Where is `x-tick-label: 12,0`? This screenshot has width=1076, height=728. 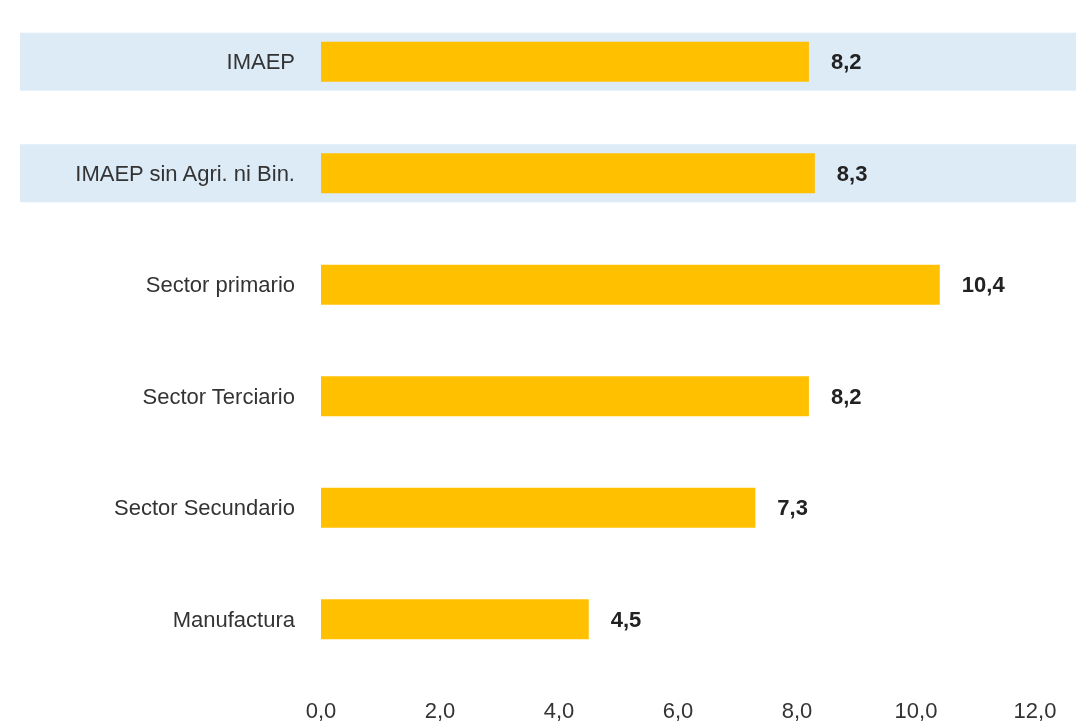
x-tick-label: 12,0 is located at coordinates (1035, 710).